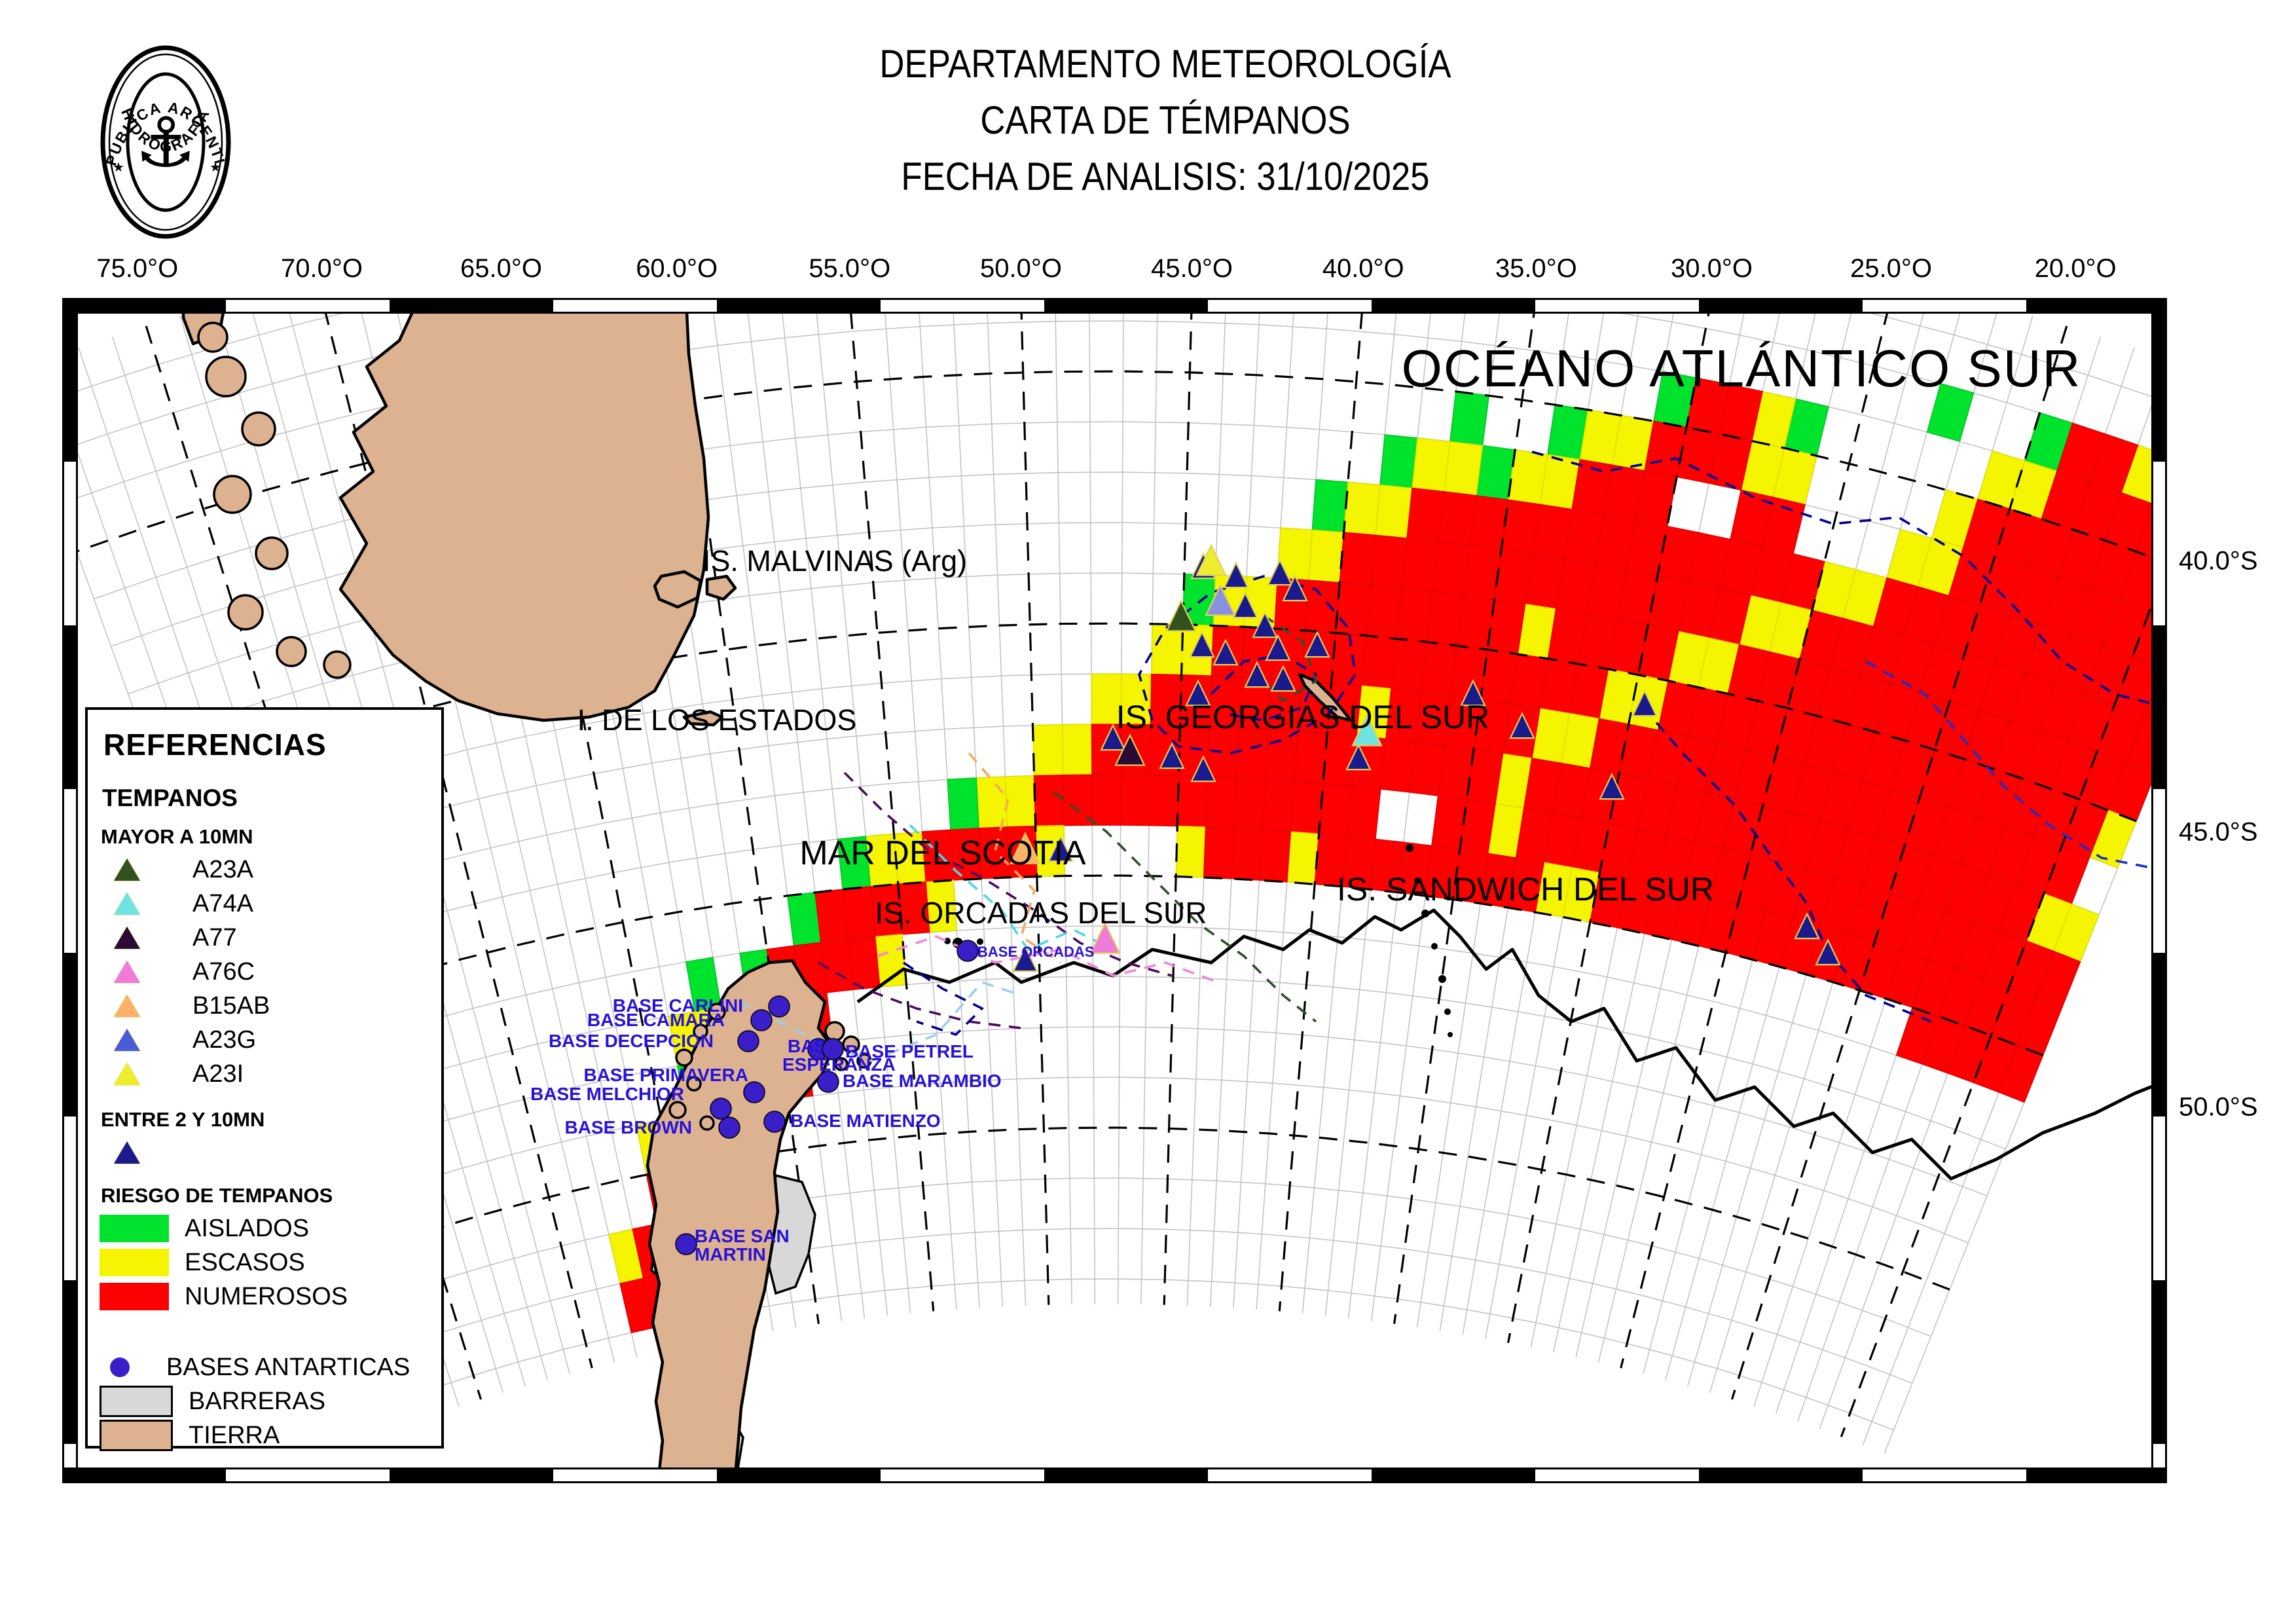 The width and height of the screenshot is (2296, 1624). Describe the element at coordinates (1220, 599) in the screenshot. I see `iceberg-marker-A23G` at that location.